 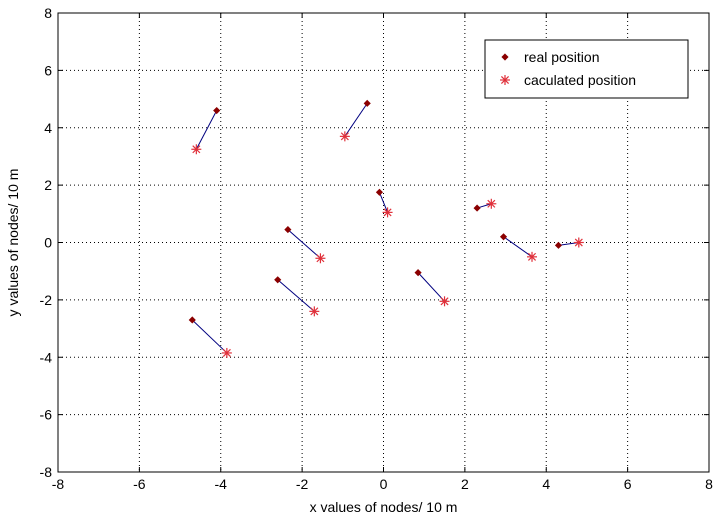 I want to click on x-tick-label: 0, so click(x=384, y=484).